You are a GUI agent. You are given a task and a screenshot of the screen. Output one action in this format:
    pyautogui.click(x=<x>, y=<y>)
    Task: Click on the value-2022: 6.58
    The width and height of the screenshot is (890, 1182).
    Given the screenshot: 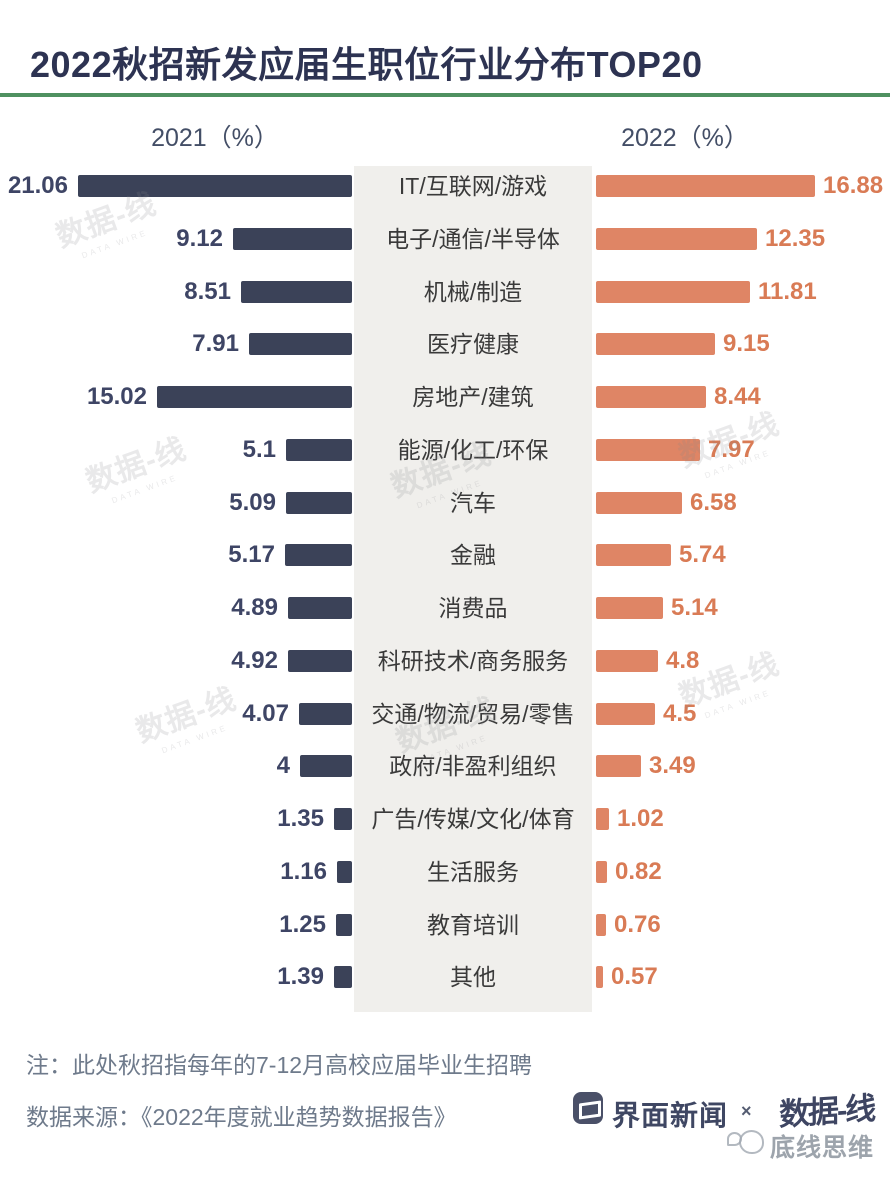 What is the action you would take?
    pyautogui.click(x=713, y=502)
    